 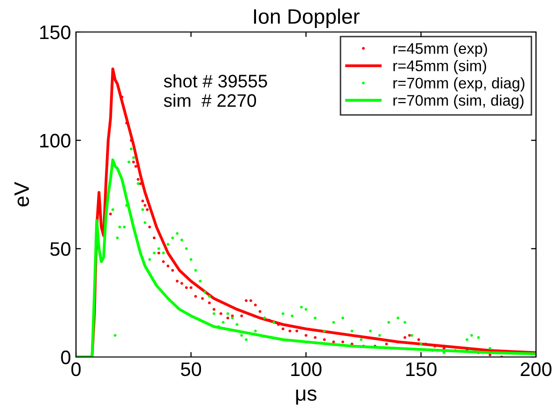 What do you see at coordinates (458, 84) in the screenshot?
I see `legend-label: r=70mm (exp, diag)` at bounding box center [458, 84].